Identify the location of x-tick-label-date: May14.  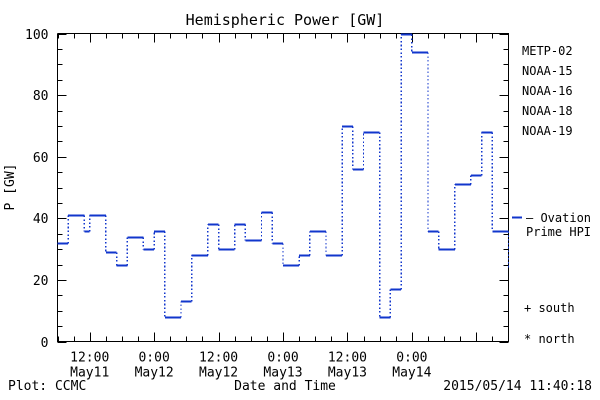
(411, 373).